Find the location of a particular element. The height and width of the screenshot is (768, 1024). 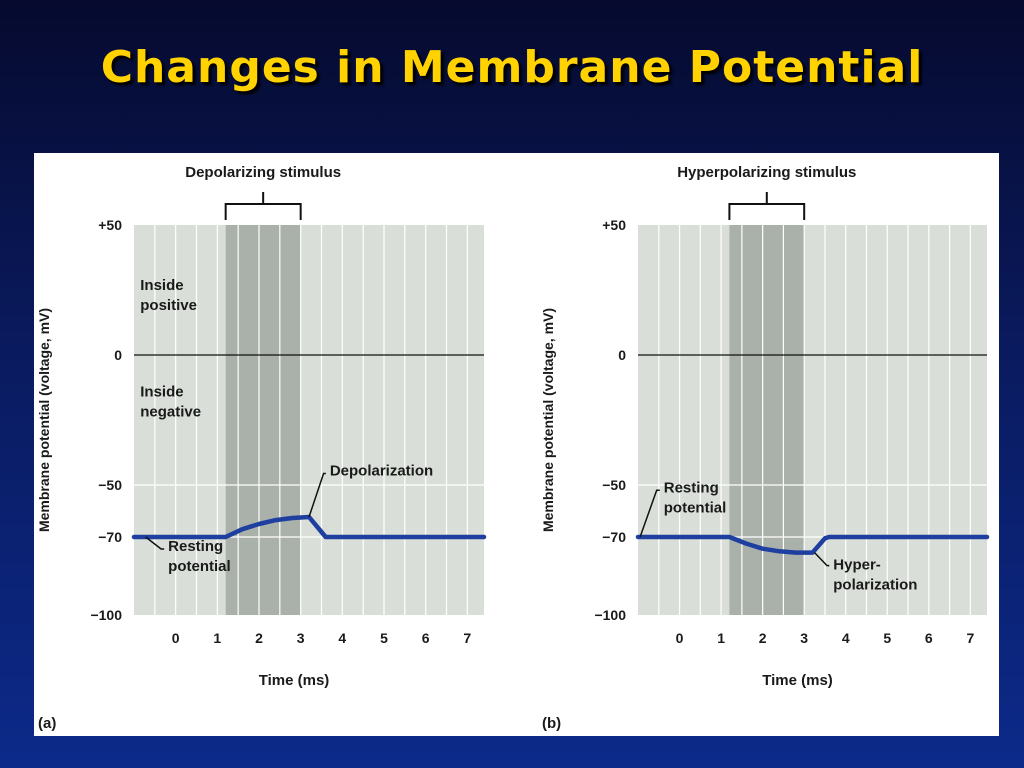

region-label: positive is located at coordinates (168, 305).